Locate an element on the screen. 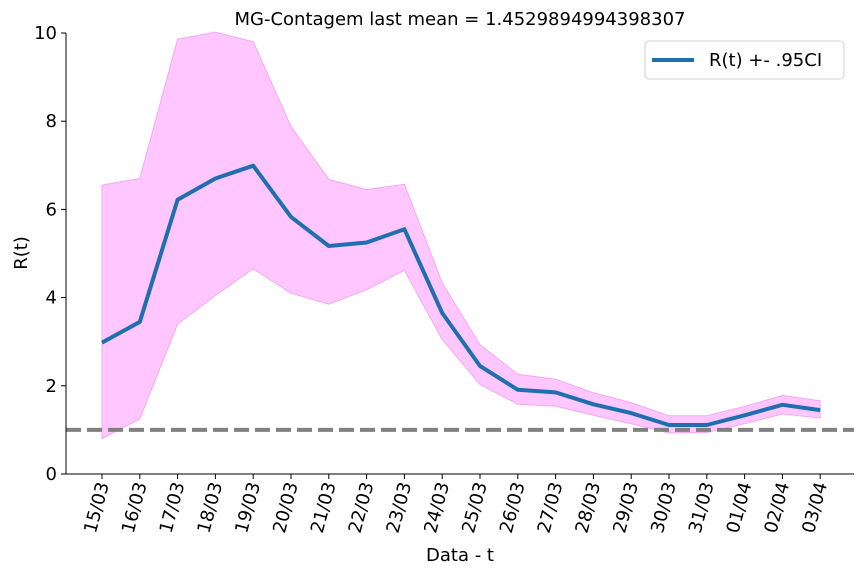  y-tick-label: 0 is located at coordinates (51, 474).